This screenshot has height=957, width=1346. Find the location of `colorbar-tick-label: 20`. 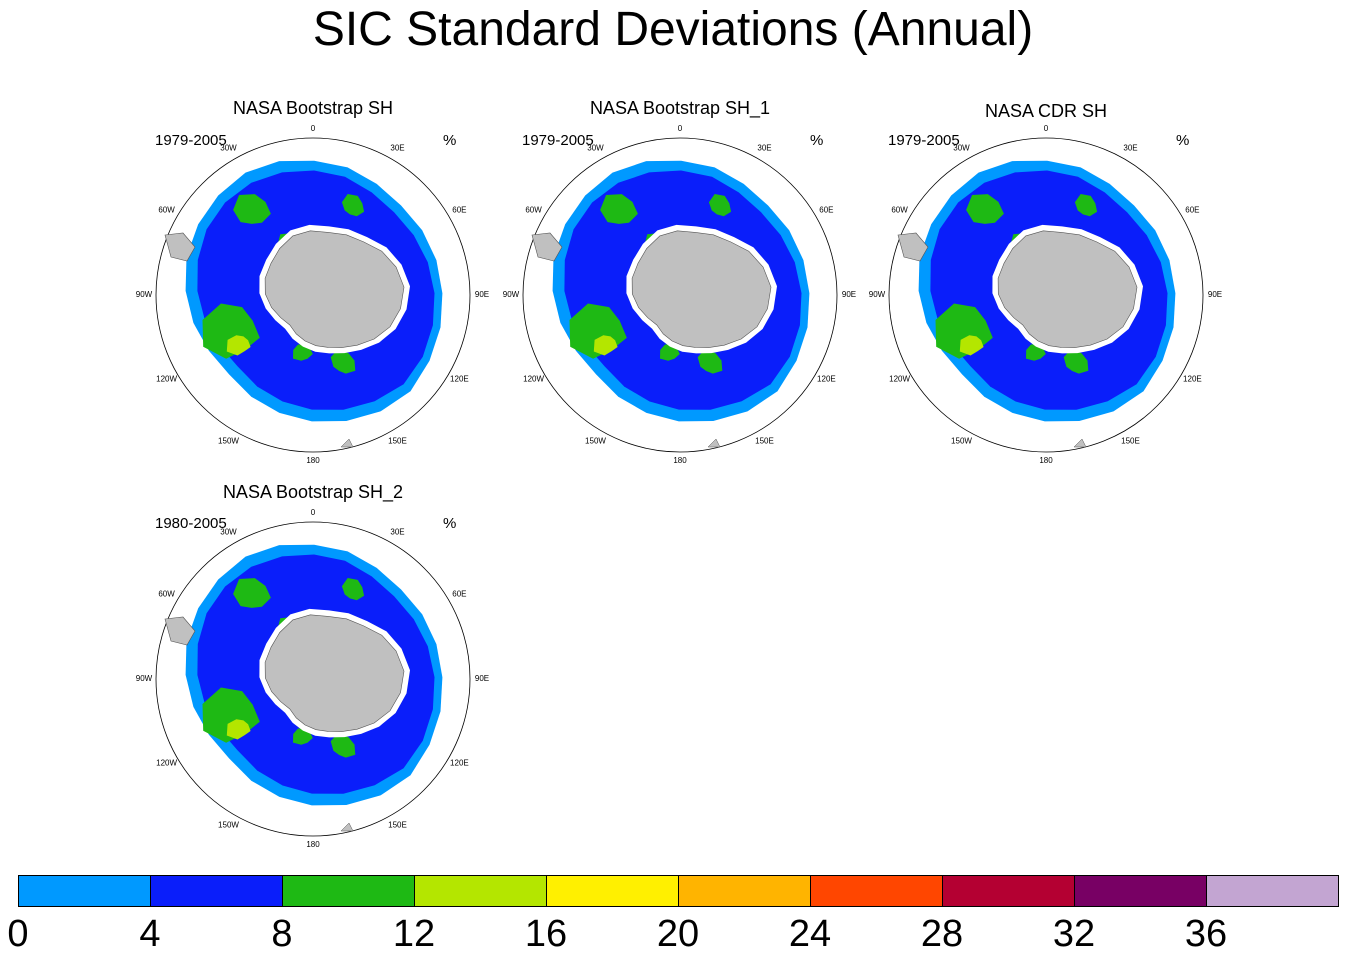

colorbar-tick-label: 20 is located at coordinates (678, 934).